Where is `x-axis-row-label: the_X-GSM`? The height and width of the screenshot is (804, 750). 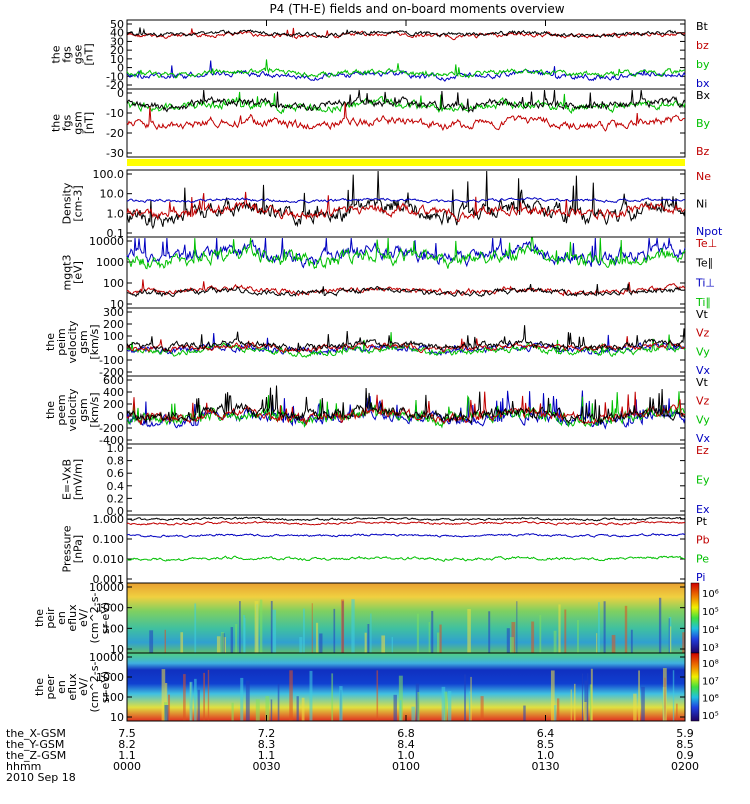 x-axis-row-label: the_X-GSM is located at coordinates (36, 733).